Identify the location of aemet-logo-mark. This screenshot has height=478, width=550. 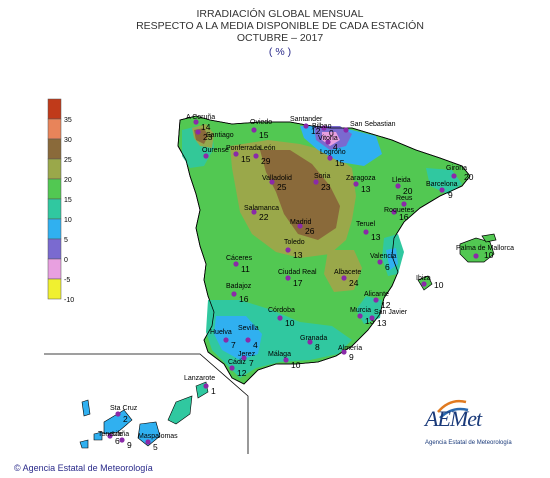
(453, 409).